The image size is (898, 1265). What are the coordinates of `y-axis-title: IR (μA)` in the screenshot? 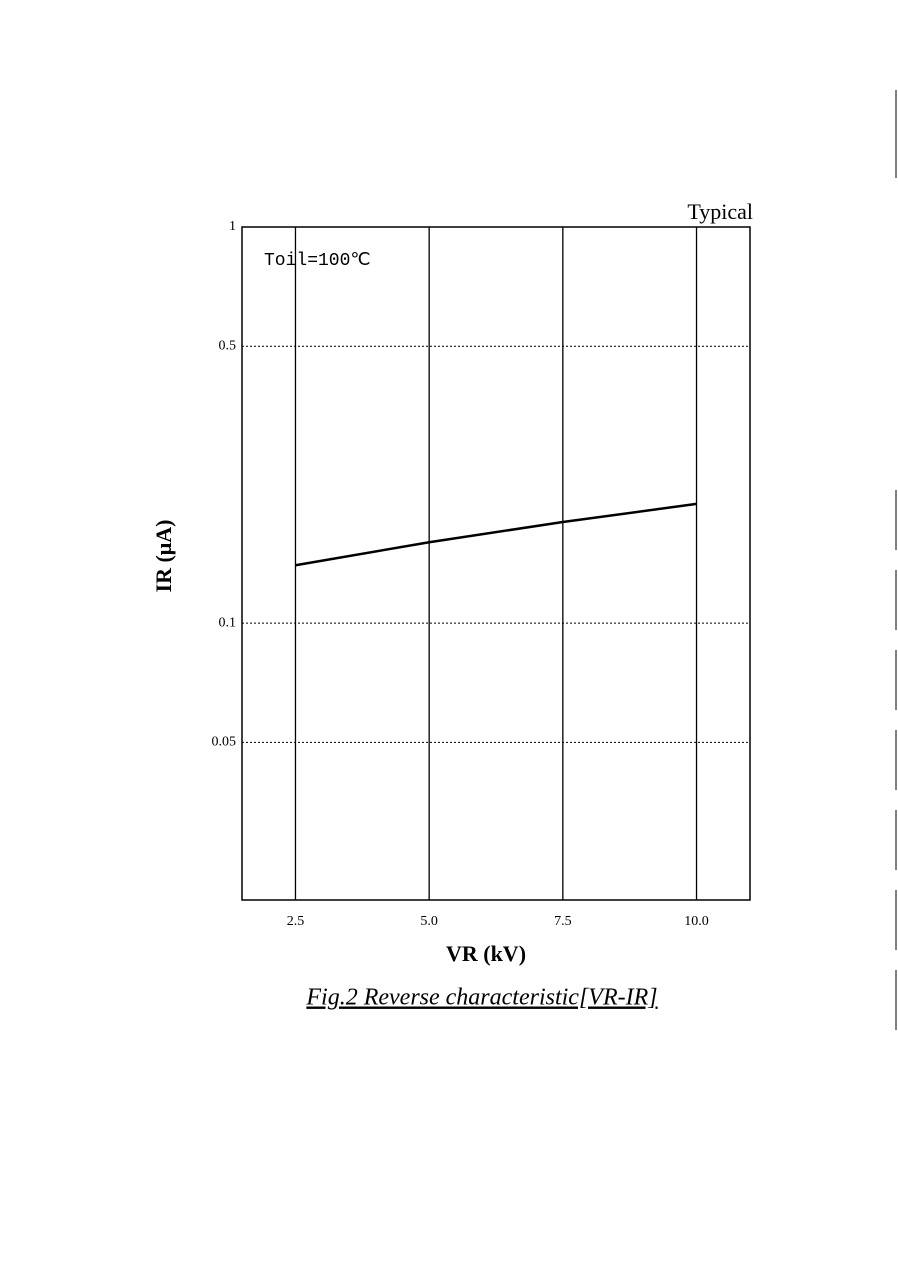 It's located at (163, 556).